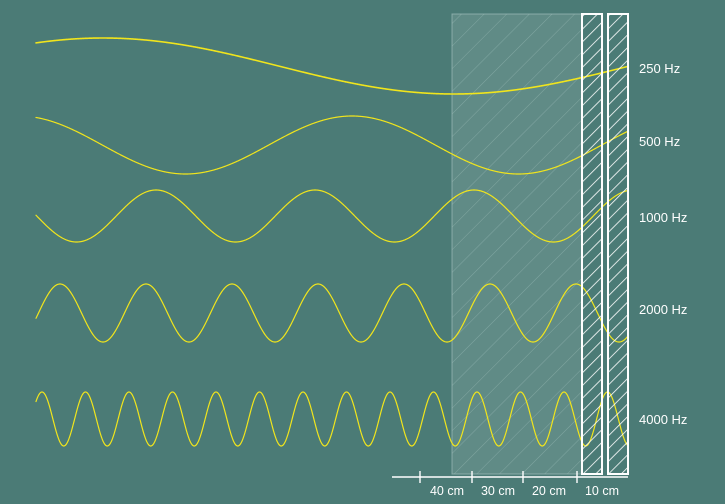 Image resolution: width=725 pixels, height=504 pixels. Describe the element at coordinates (549, 491) in the screenshot. I see `scale-label-20: 20 cm` at that location.